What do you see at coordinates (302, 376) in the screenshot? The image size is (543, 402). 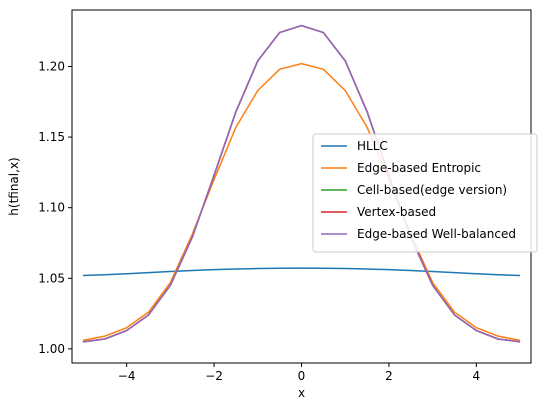 I see `x-tick-label: 0` at bounding box center [302, 376].